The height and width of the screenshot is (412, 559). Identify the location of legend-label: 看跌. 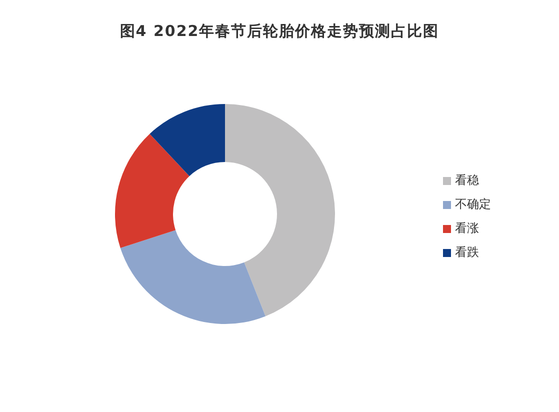
(467, 252).